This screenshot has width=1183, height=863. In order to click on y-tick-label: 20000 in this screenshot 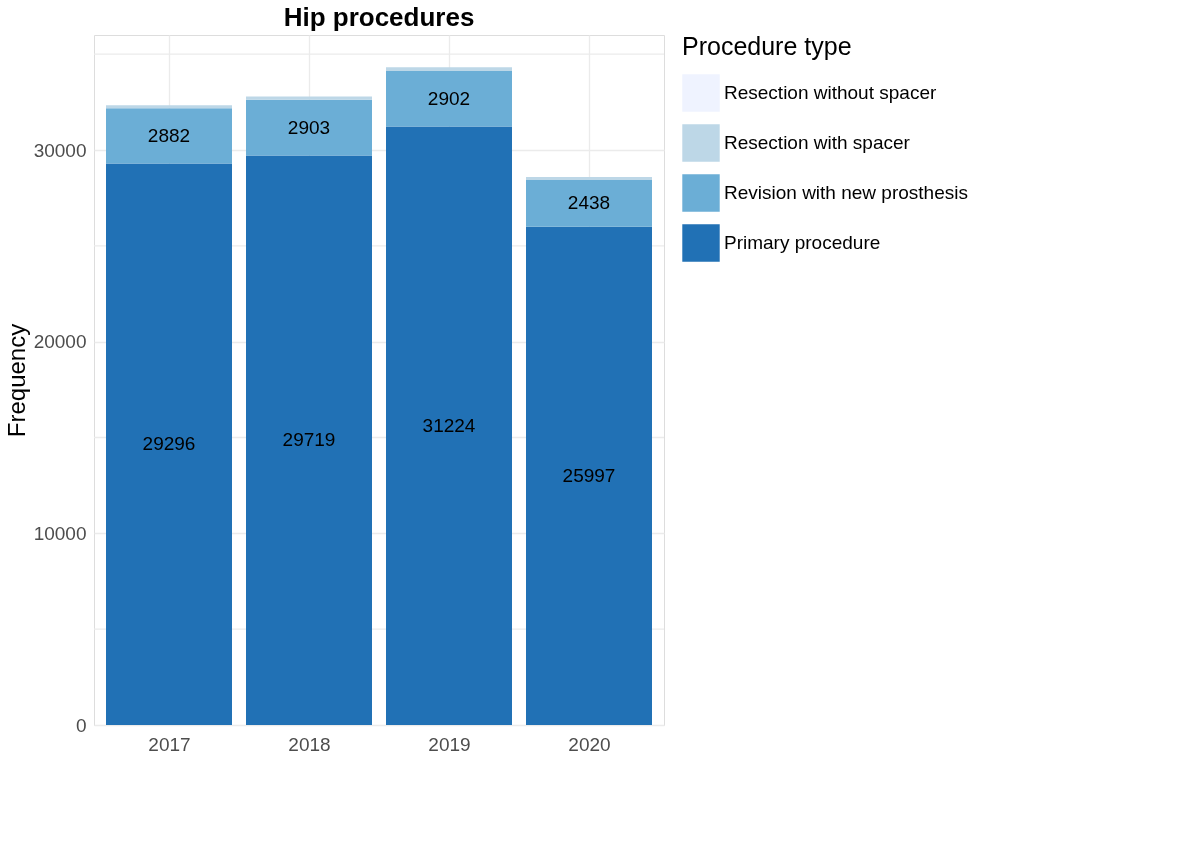, I will do `click(60, 342)`.